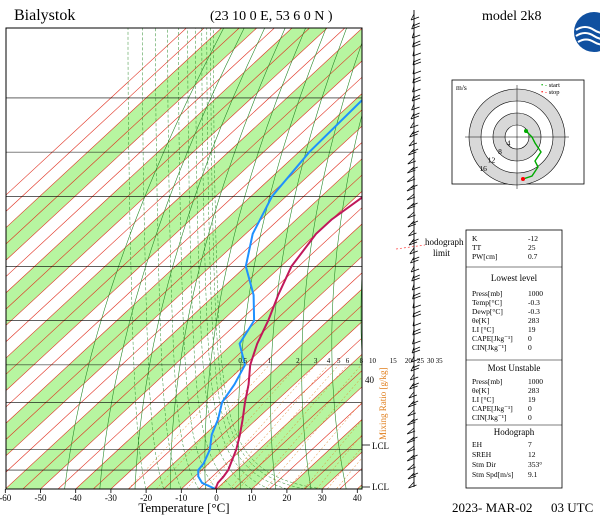 This screenshot has width=600, height=522. Describe the element at coordinates (532, 454) in the screenshot. I see `index-value: 12` at that location.